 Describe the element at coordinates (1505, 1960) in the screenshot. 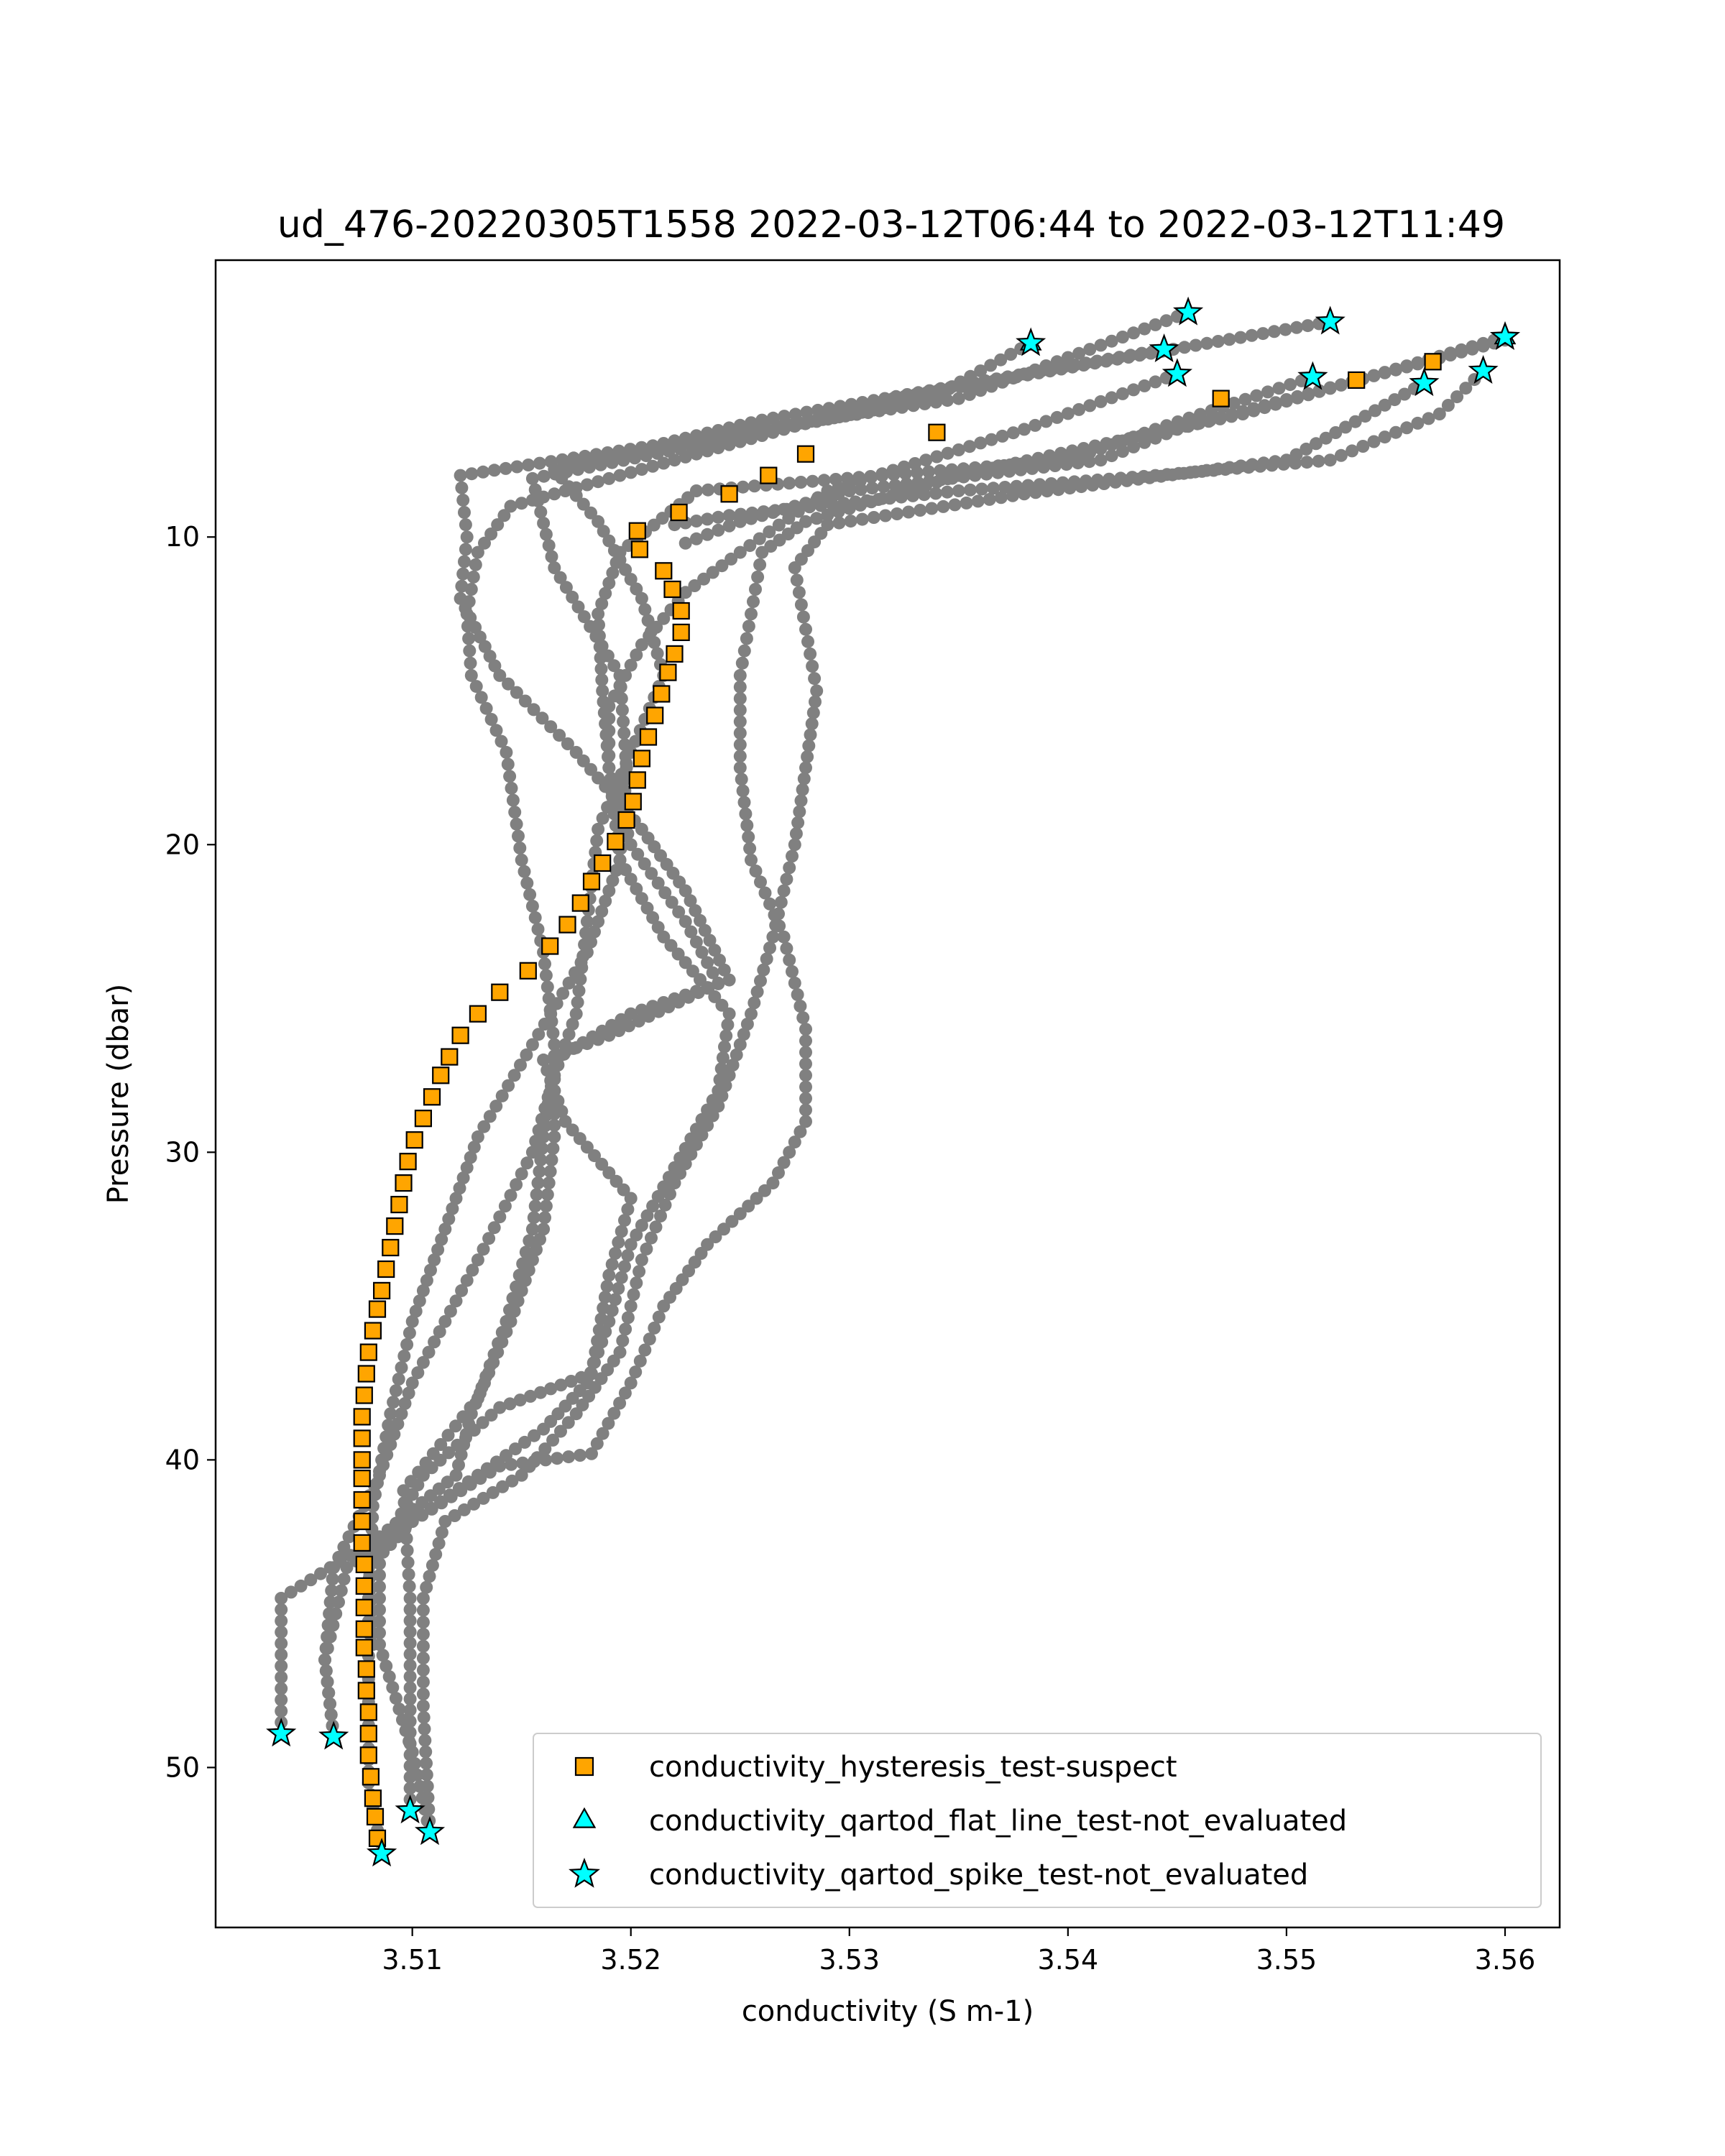

I see `x-tick-label: 3.56` at that location.